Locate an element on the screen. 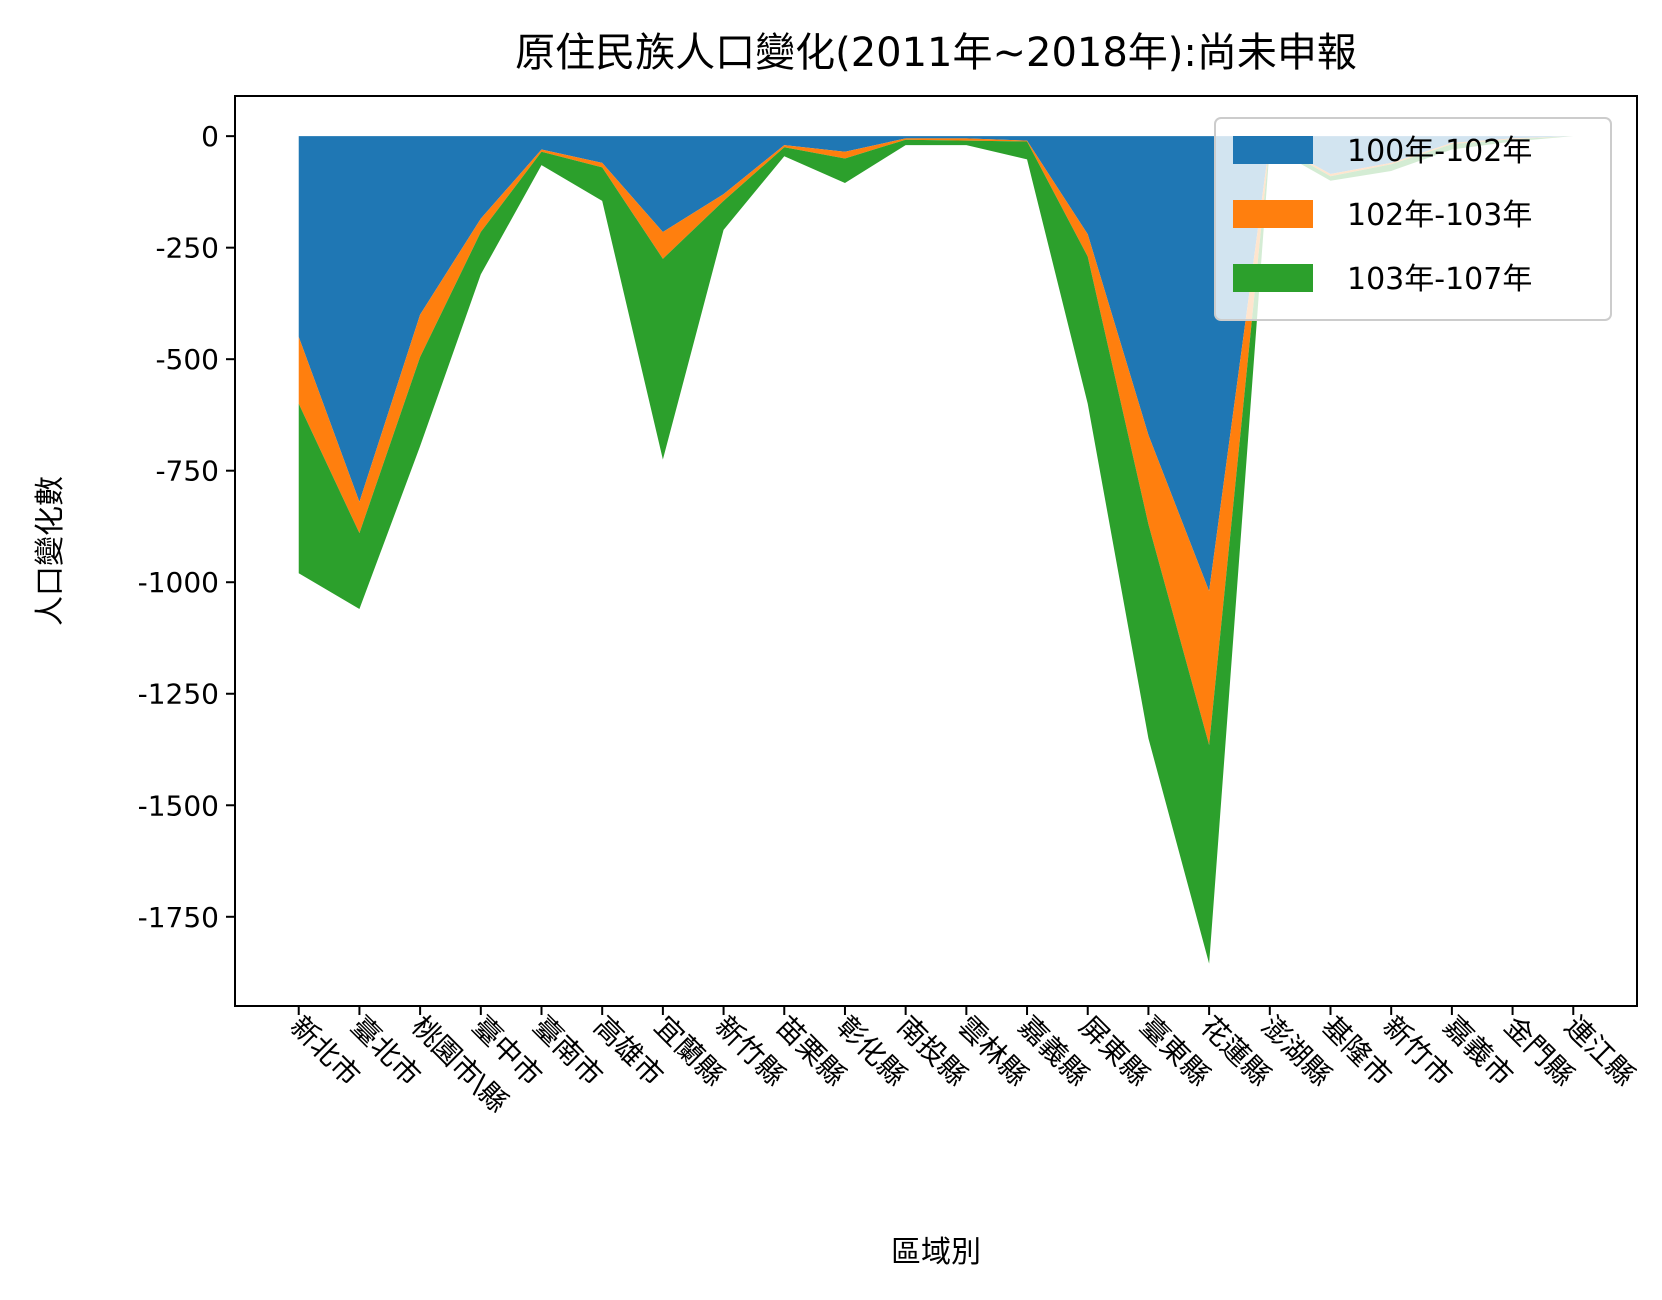  legend-box is located at coordinates (1413, 219).